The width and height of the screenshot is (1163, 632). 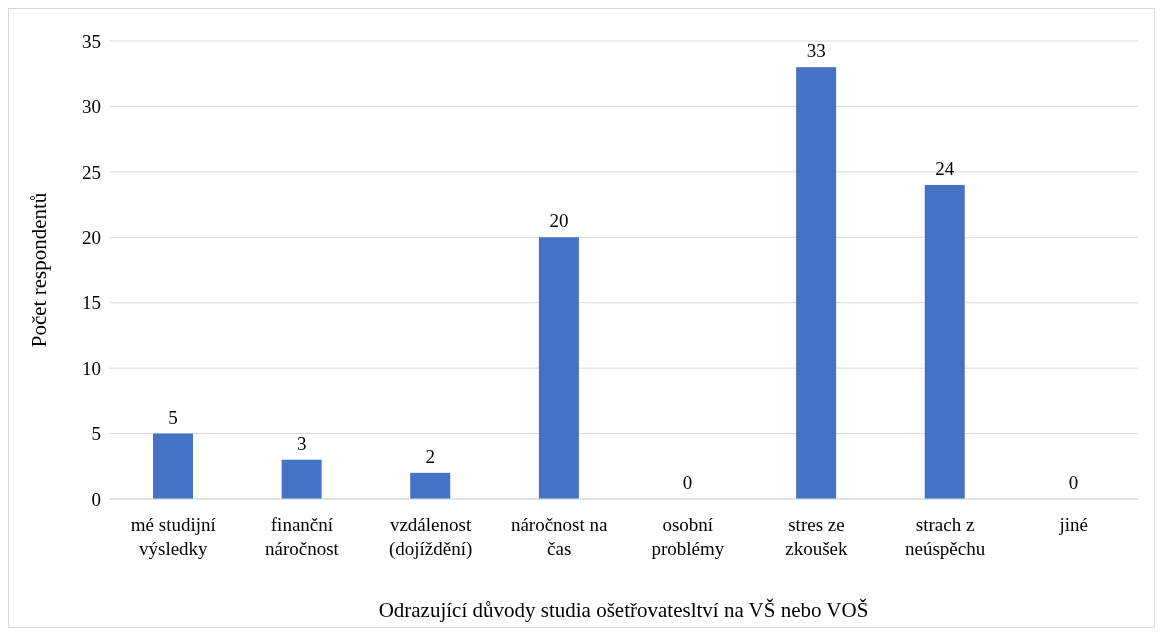 What do you see at coordinates (91, 238) in the screenshot?
I see `y-tick-label: 20` at bounding box center [91, 238].